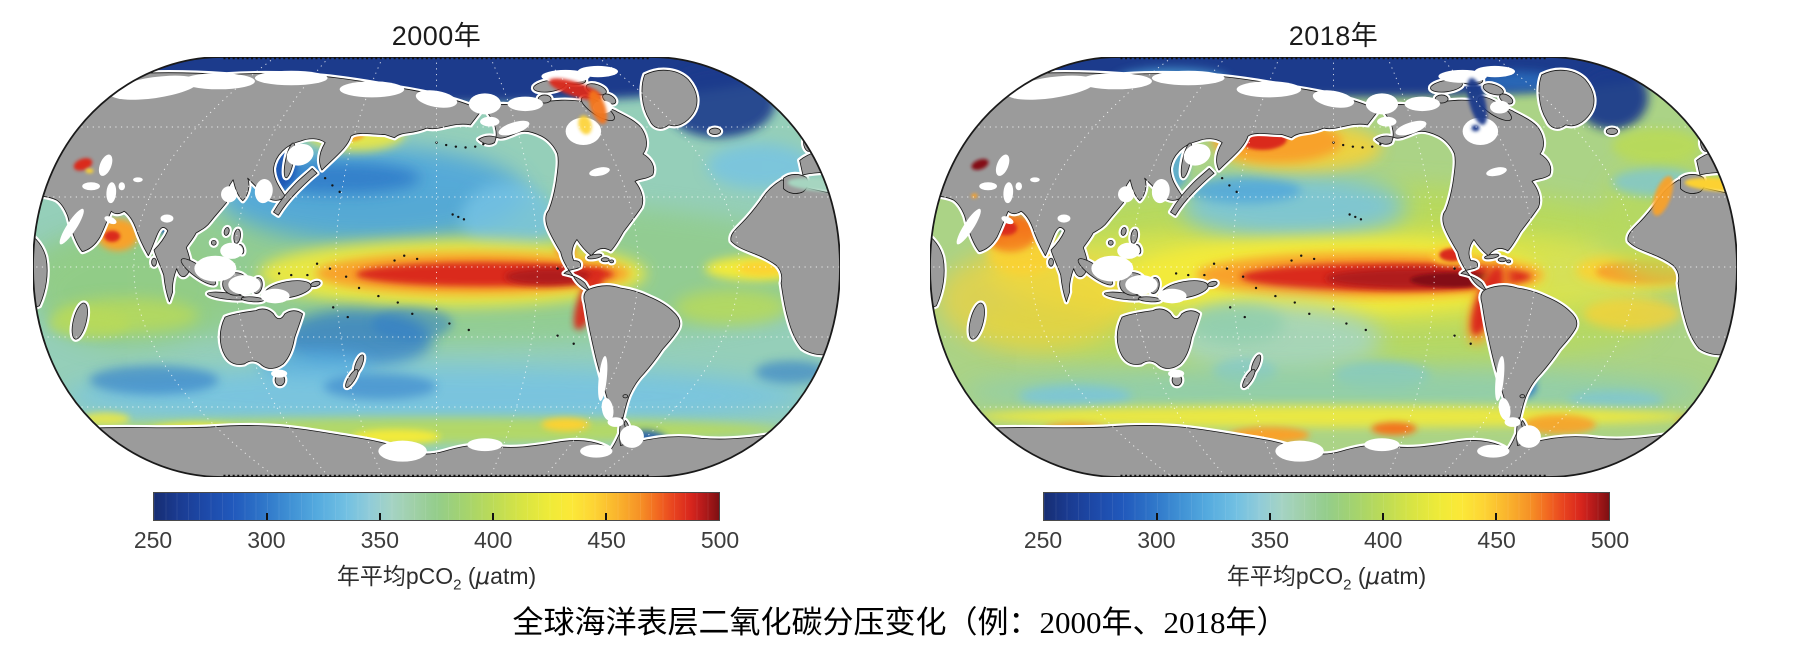 The width and height of the screenshot is (1800, 658). What do you see at coordinates (980, 164) in the screenshot?
I see `north-sea-high-2018` at bounding box center [980, 164].